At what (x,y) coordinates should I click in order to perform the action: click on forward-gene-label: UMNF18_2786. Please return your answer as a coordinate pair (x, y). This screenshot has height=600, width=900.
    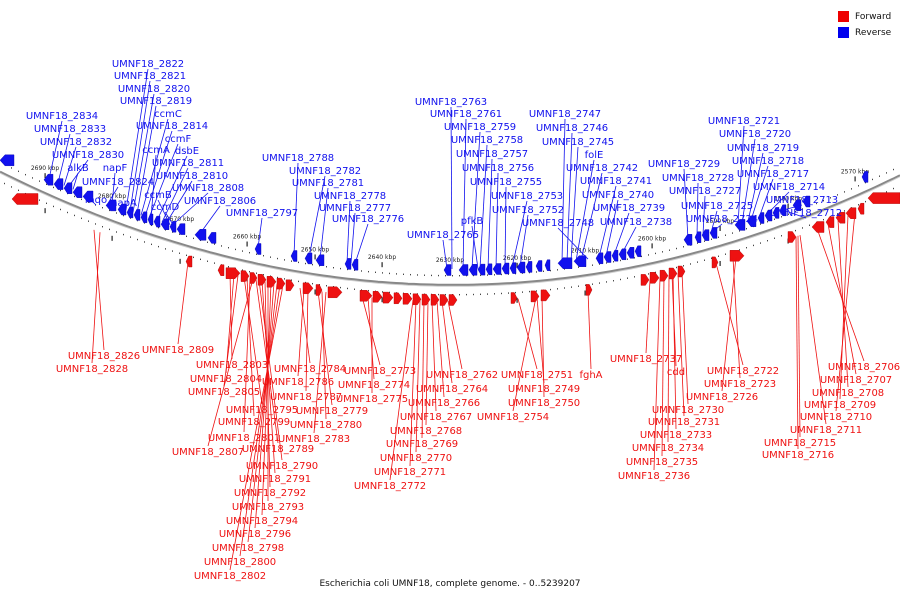
    Looking at the image, I should click on (298, 382).